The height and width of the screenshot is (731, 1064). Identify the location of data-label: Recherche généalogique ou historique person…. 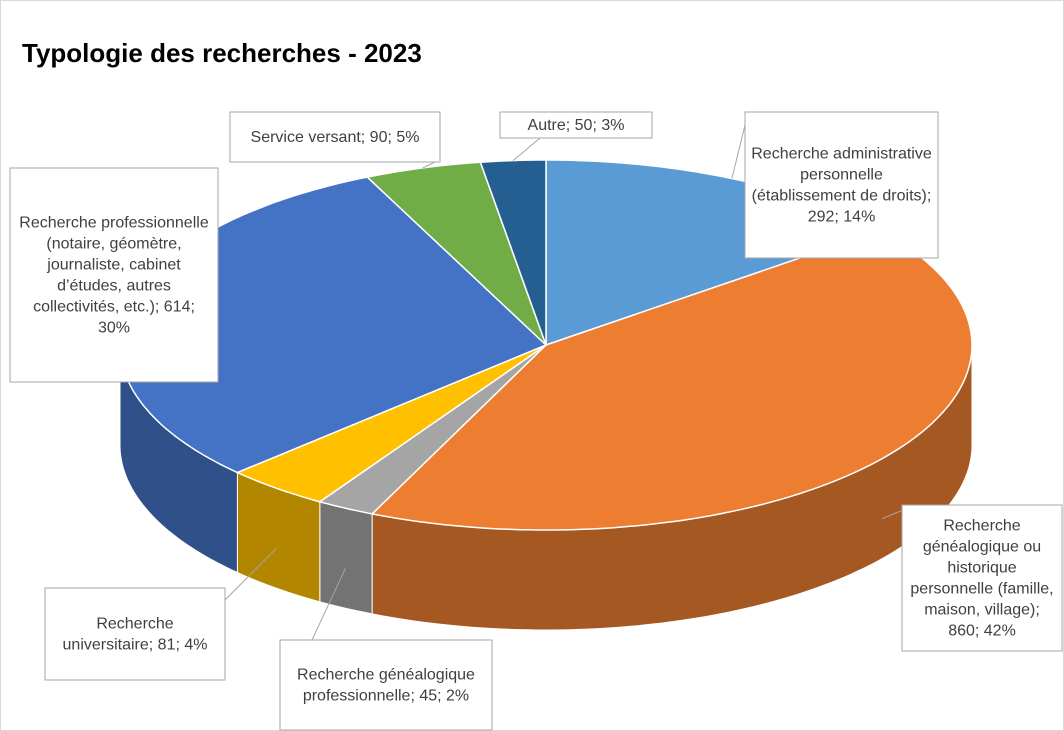
(981, 579).